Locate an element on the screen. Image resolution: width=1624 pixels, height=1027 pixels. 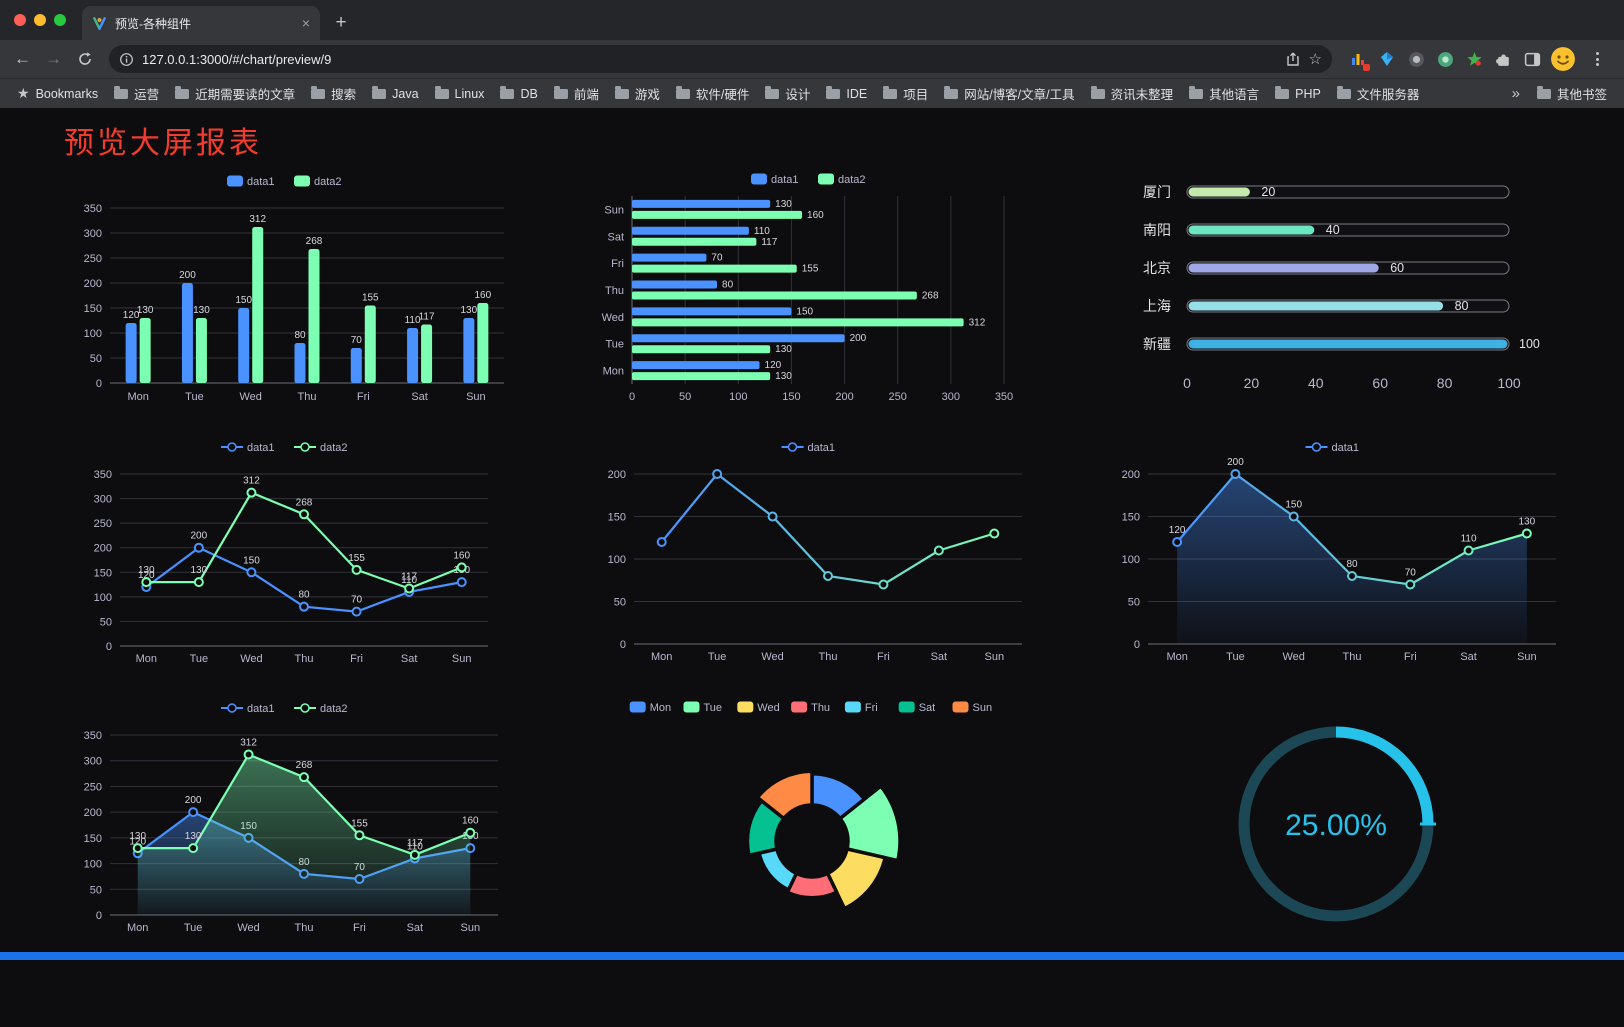
bookmark-folder: 搜索 is located at coordinates (333, 93).